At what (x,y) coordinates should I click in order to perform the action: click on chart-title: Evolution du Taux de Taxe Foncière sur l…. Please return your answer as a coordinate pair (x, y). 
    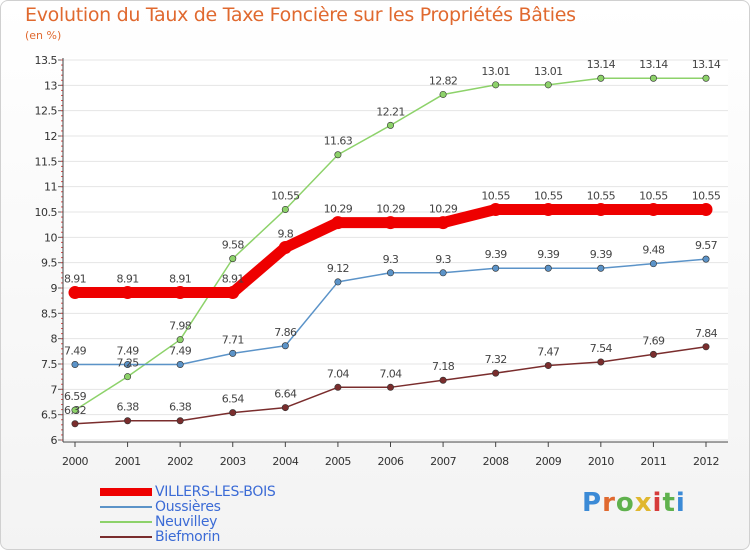
    Looking at the image, I should click on (300, 15).